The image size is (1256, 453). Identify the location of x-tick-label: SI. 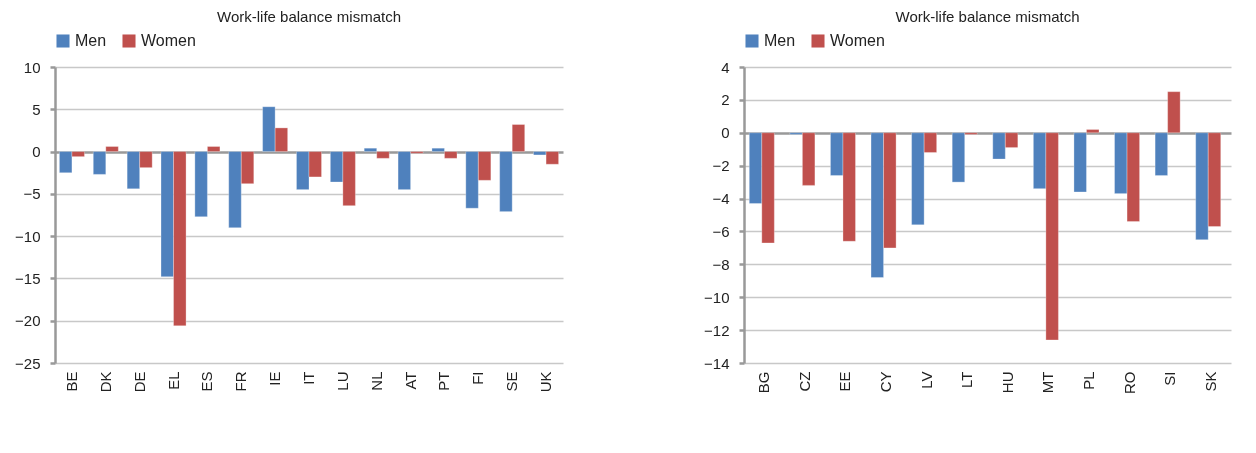
(1170, 378).